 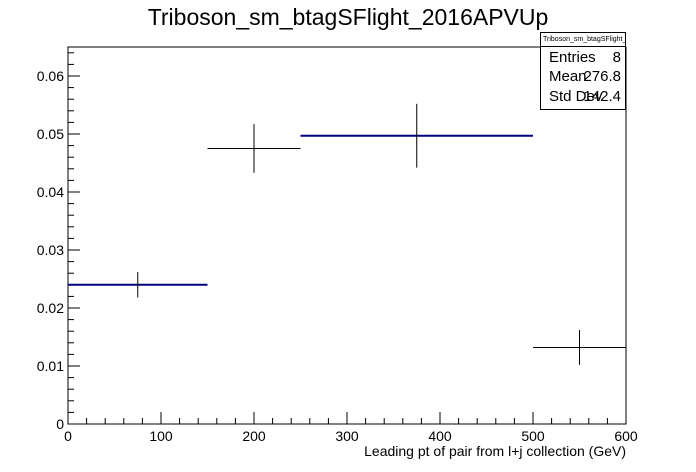 I want to click on y-tick-label: 0, so click(x=60, y=424).